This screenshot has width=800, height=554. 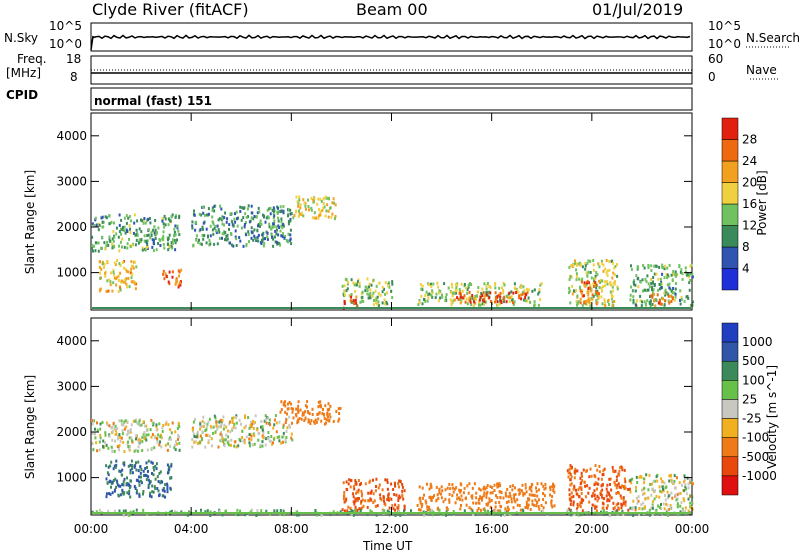 What do you see at coordinates (71, 227) in the screenshot?
I see `power-ytick-label-1: 2000` at bounding box center [71, 227].